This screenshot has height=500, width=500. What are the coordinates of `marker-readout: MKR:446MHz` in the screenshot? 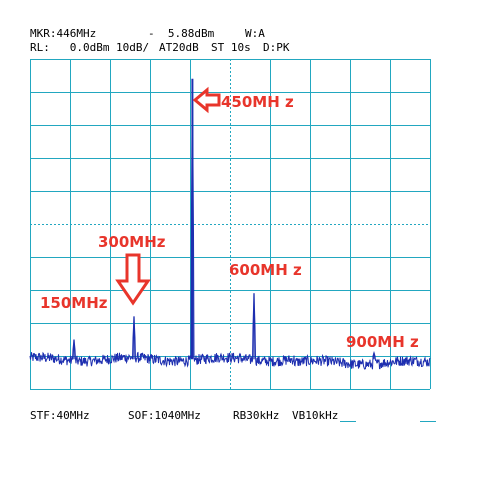 It's located at (63, 33).